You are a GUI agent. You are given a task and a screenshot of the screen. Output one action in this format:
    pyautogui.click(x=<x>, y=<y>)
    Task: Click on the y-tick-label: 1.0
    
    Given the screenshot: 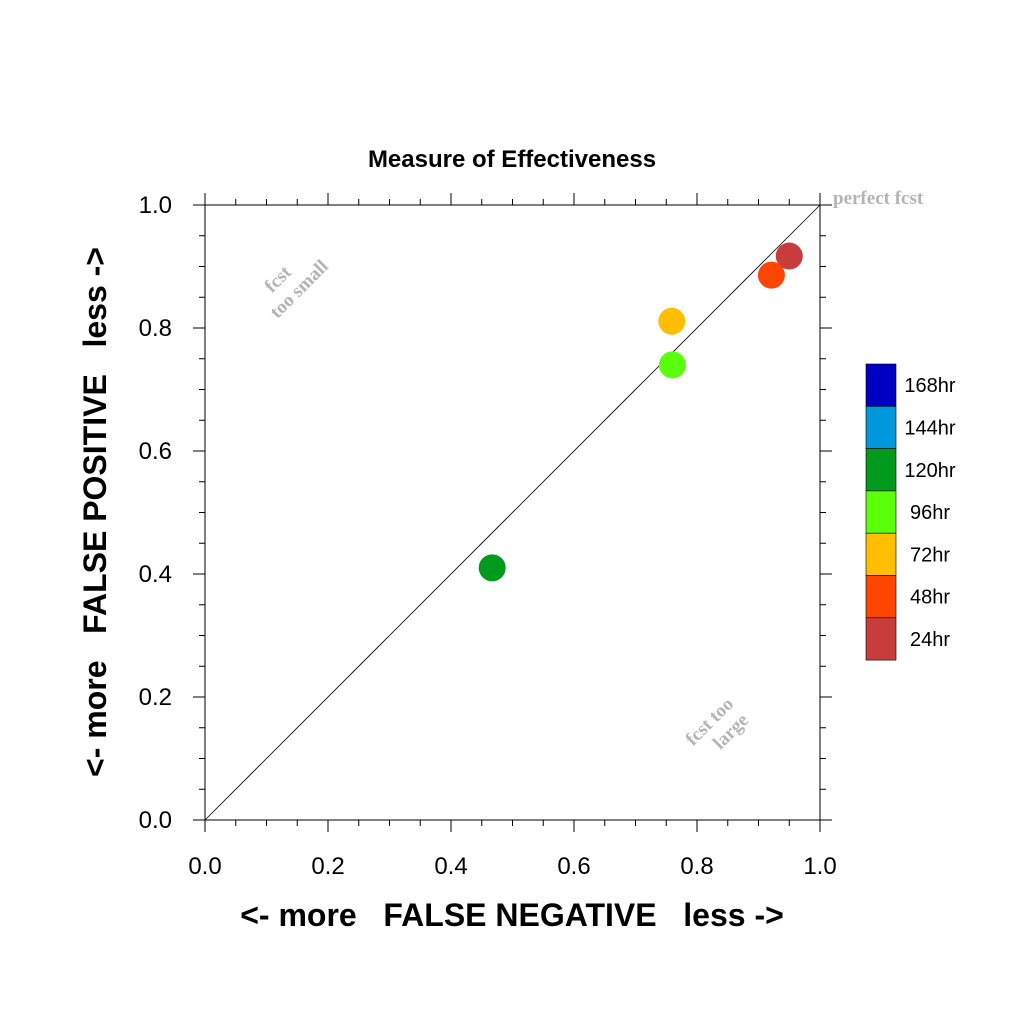 What is the action you would take?
    pyautogui.click(x=155, y=205)
    